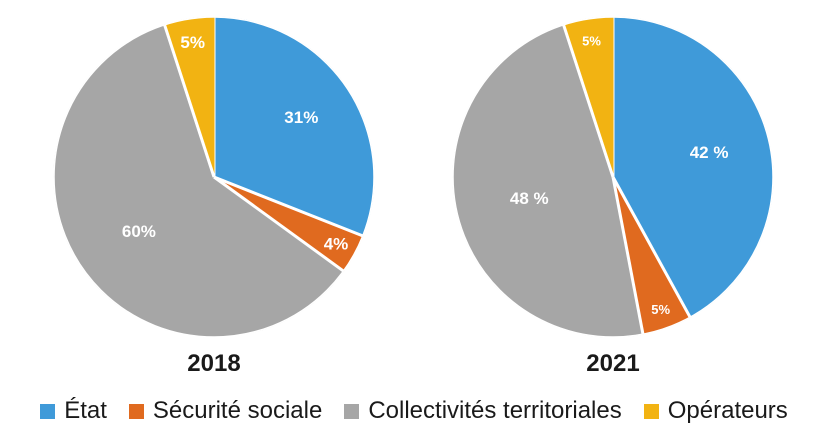 This screenshot has height=442, width=828. What do you see at coordinates (139, 231) in the screenshot?
I see `pie-2018-label-collectivites-territoriales: 60%` at bounding box center [139, 231].